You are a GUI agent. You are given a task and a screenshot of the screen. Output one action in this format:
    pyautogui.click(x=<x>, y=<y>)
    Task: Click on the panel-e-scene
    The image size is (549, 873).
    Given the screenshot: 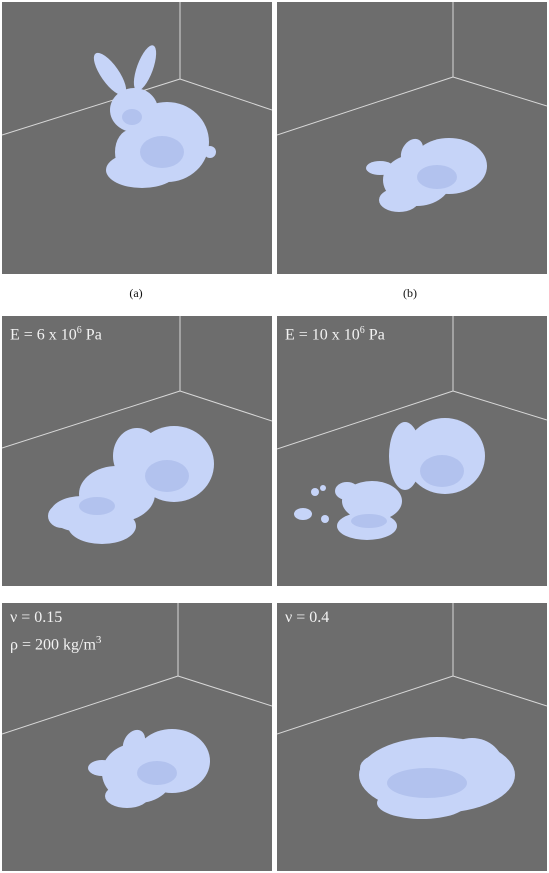 What is the action you would take?
    pyautogui.click(x=137, y=705)
    